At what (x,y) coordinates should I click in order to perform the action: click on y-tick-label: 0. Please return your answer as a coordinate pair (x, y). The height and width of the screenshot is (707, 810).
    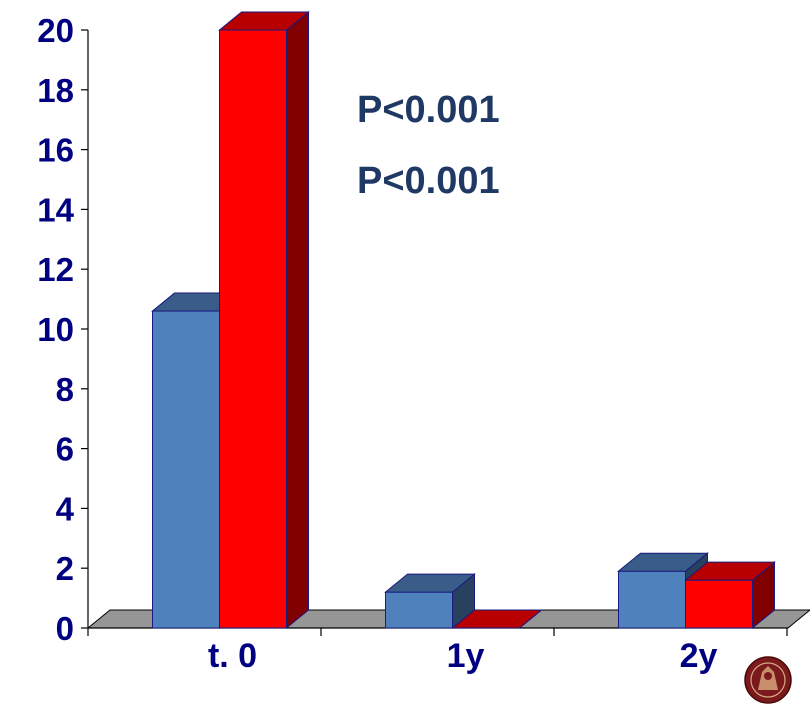
    Looking at the image, I should click on (65, 628).